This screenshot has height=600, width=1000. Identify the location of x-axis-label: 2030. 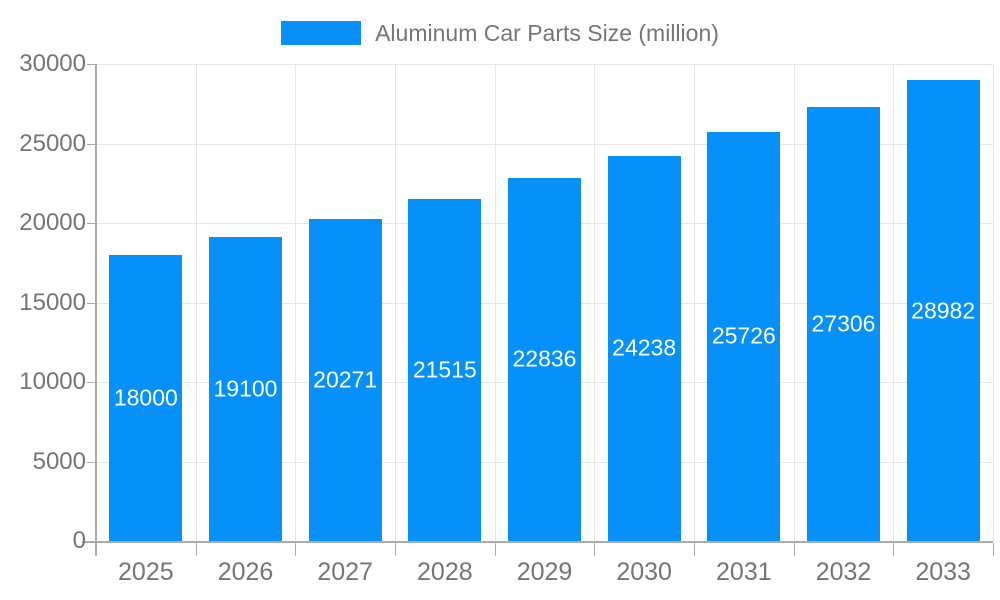
(644, 572).